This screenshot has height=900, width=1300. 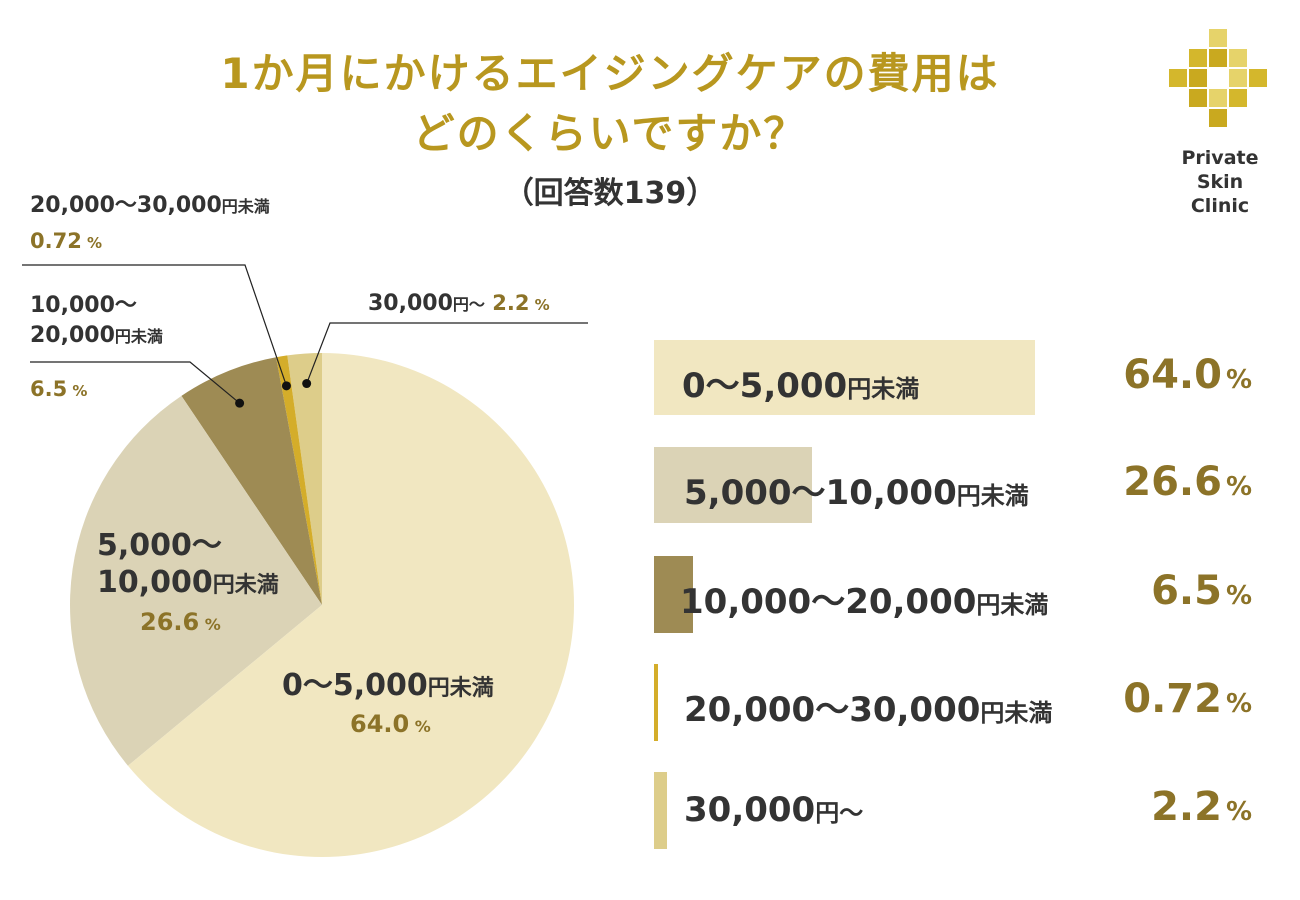 I want to click on private-skin-clinic-logo: Private Skin Clinic, so click(x=1220, y=123).